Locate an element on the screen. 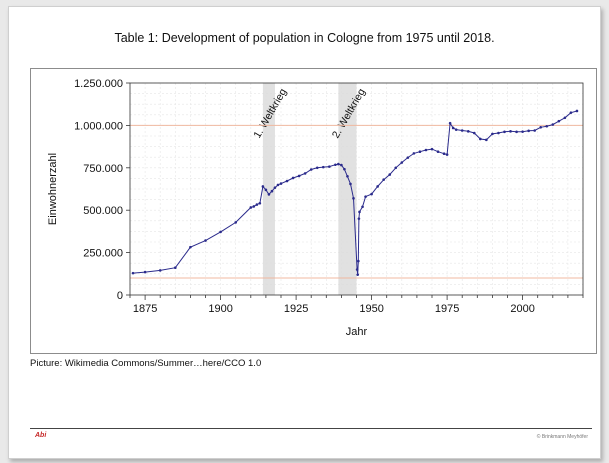 Image resolution: width=609 pixels, height=463 pixels. y-tick-label: 500.000 is located at coordinates (103, 211).